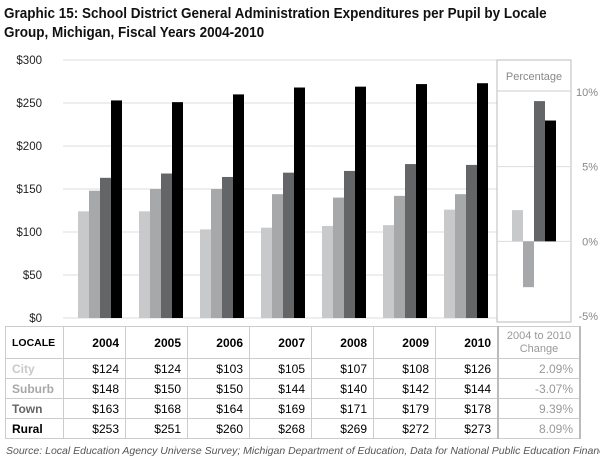 Image resolution: width=600 pixels, height=460 pixels. Describe the element at coordinates (156, 342) in the screenshot. I see `year-header: 2005` at that location.